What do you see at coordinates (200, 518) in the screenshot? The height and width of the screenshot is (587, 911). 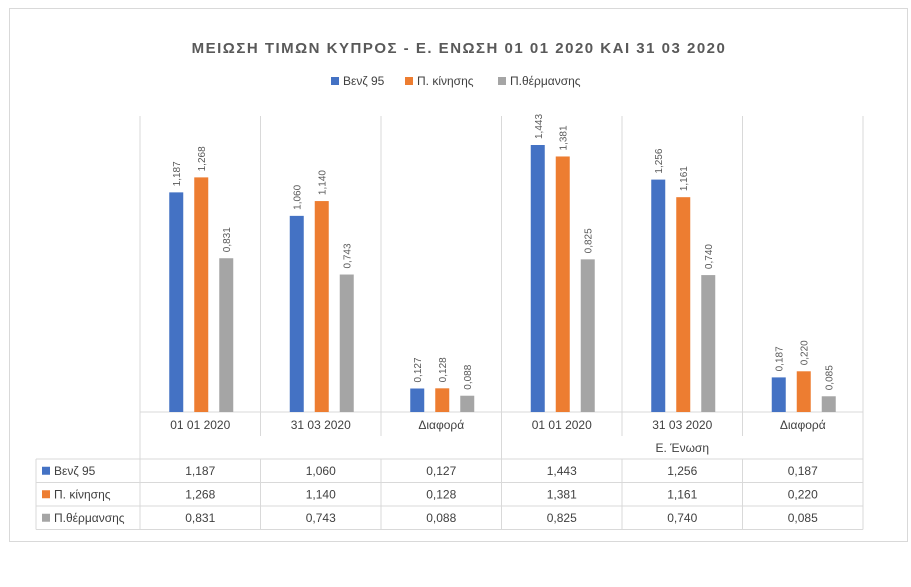 I see `table-cell: 0,831` at bounding box center [200, 518].